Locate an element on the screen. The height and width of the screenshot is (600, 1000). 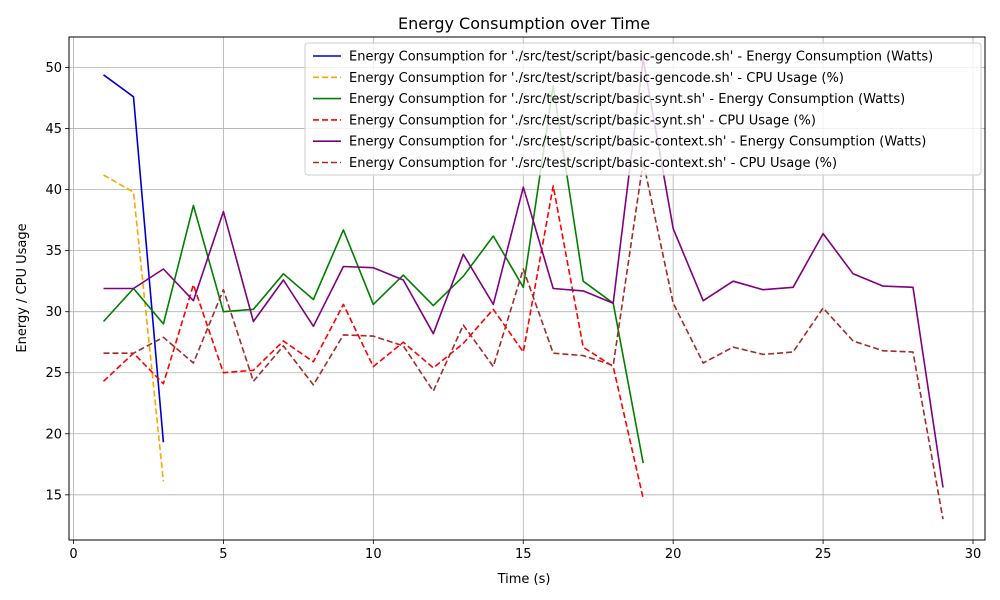
y-axis: 15 20 25 30 35 40 45 50 is located at coordinates (57, 282).